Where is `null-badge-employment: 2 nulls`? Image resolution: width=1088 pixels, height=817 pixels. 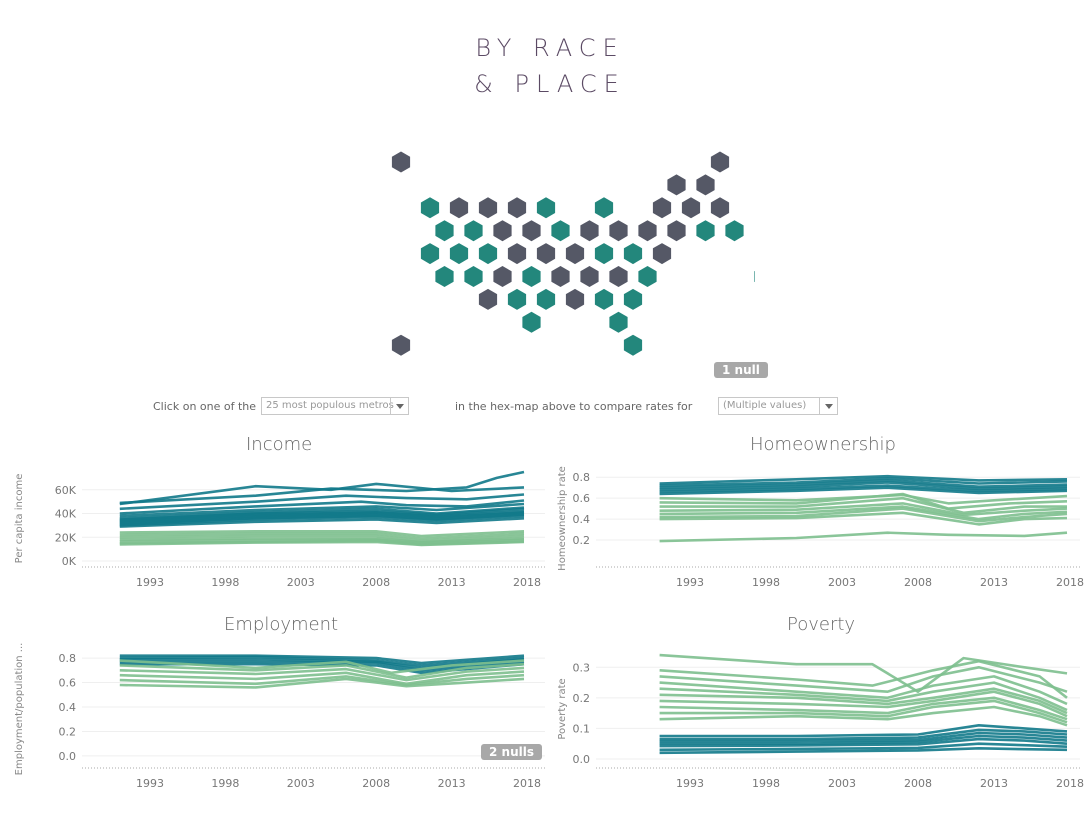 null-badge-employment: 2 nulls is located at coordinates (511, 752).